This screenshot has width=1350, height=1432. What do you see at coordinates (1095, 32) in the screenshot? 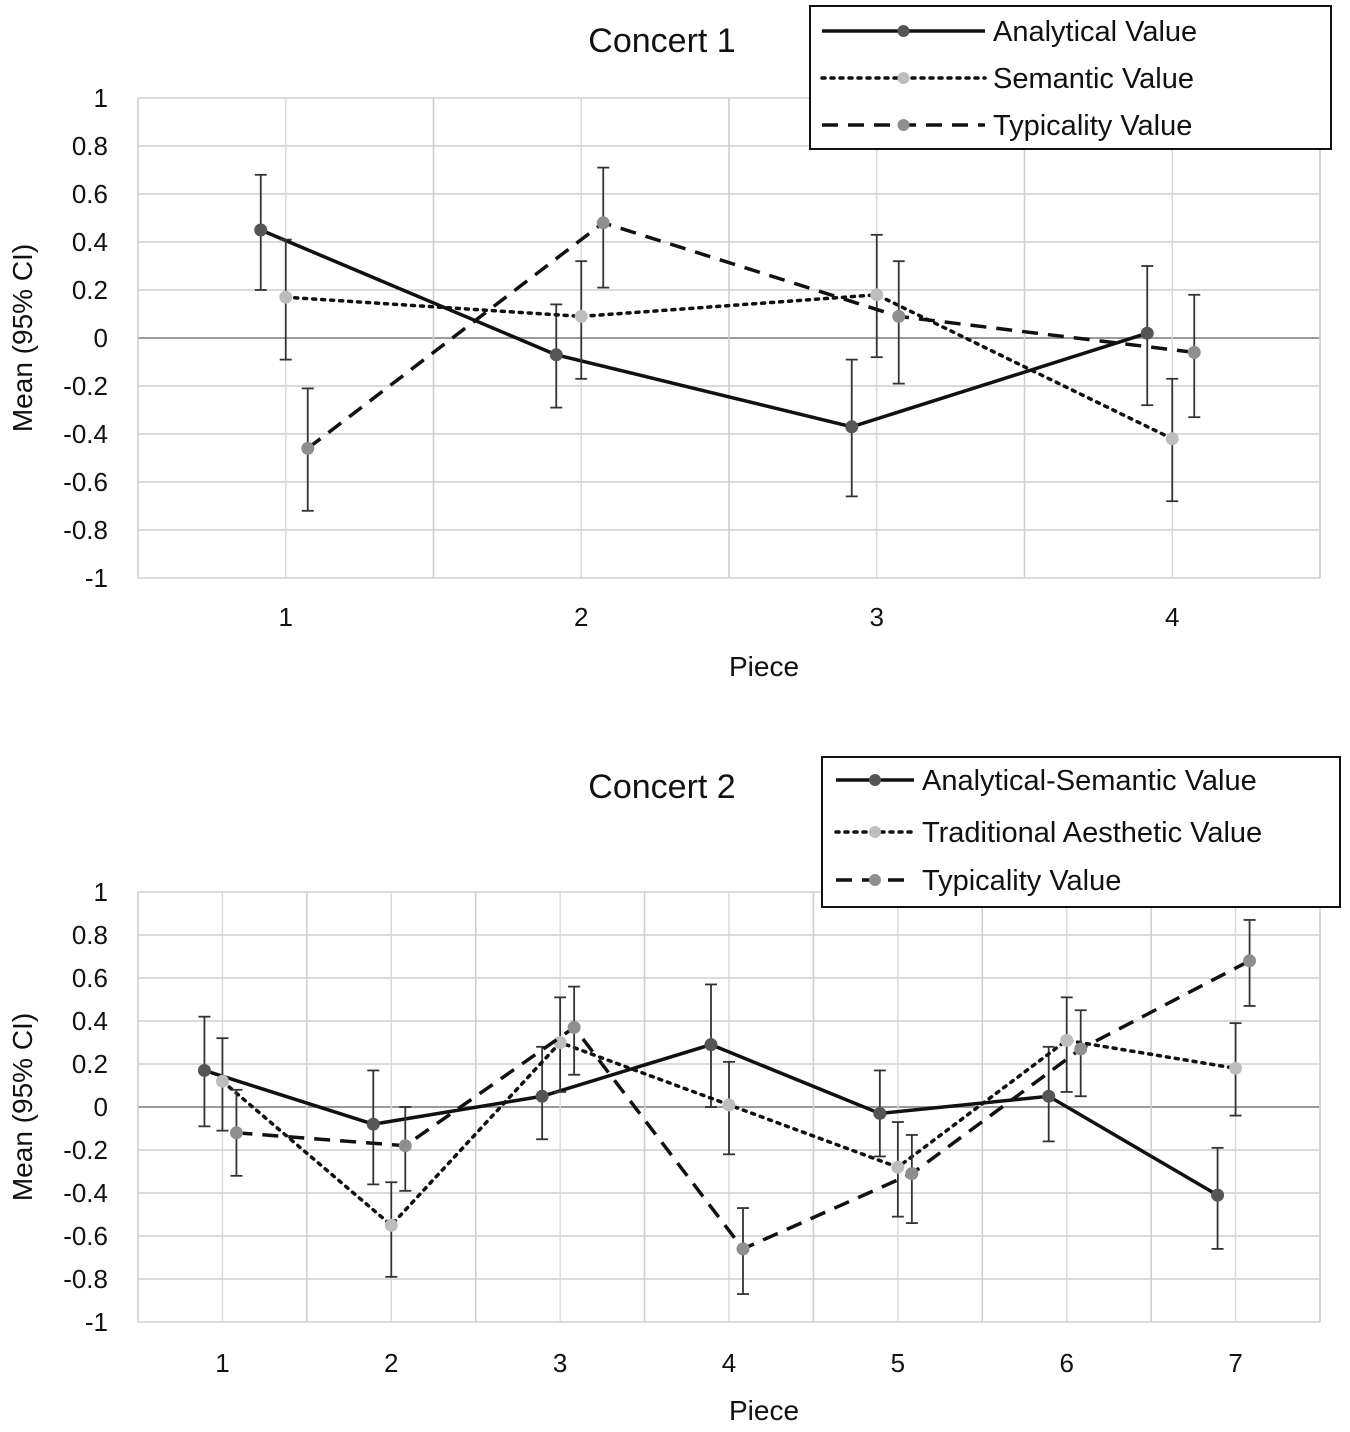
I see `legend-label: Analytical Value` at bounding box center [1095, 32].